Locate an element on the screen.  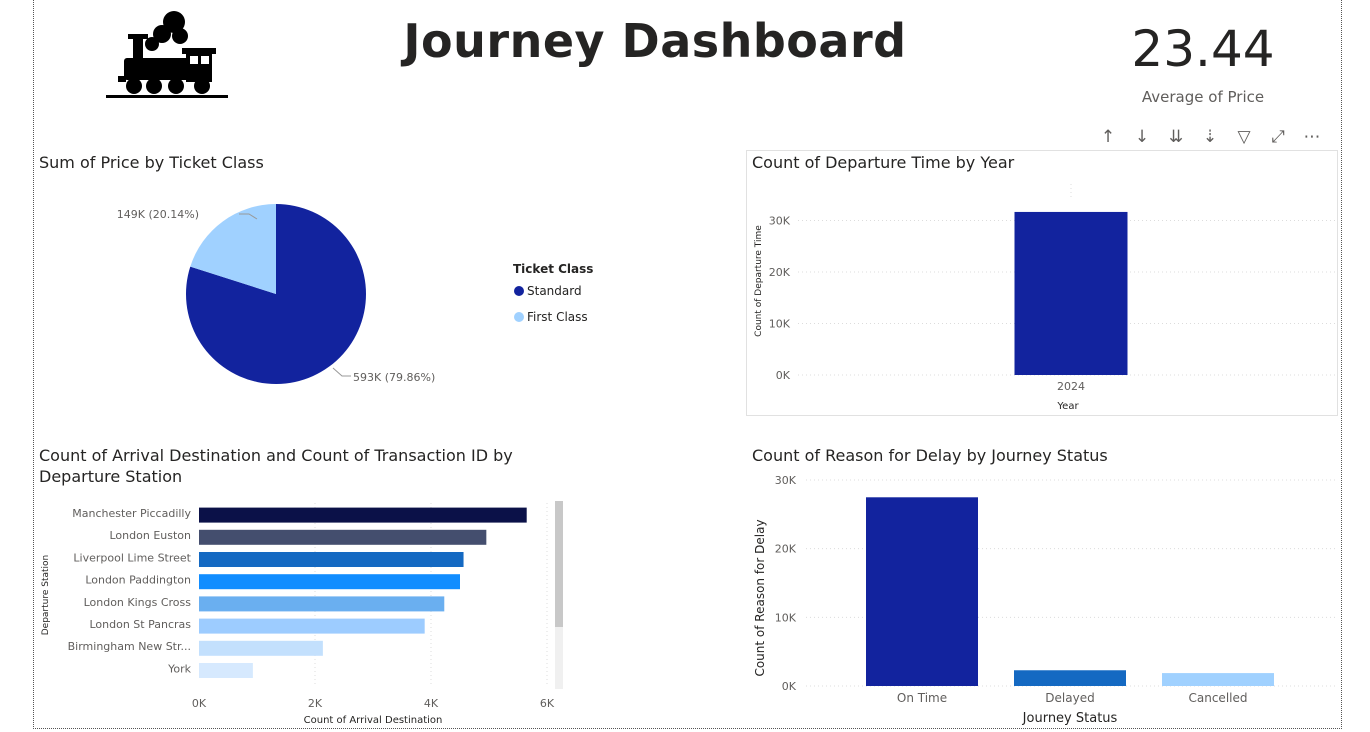
stations-xtick-label: 2K is located at coordinates (315, 703).